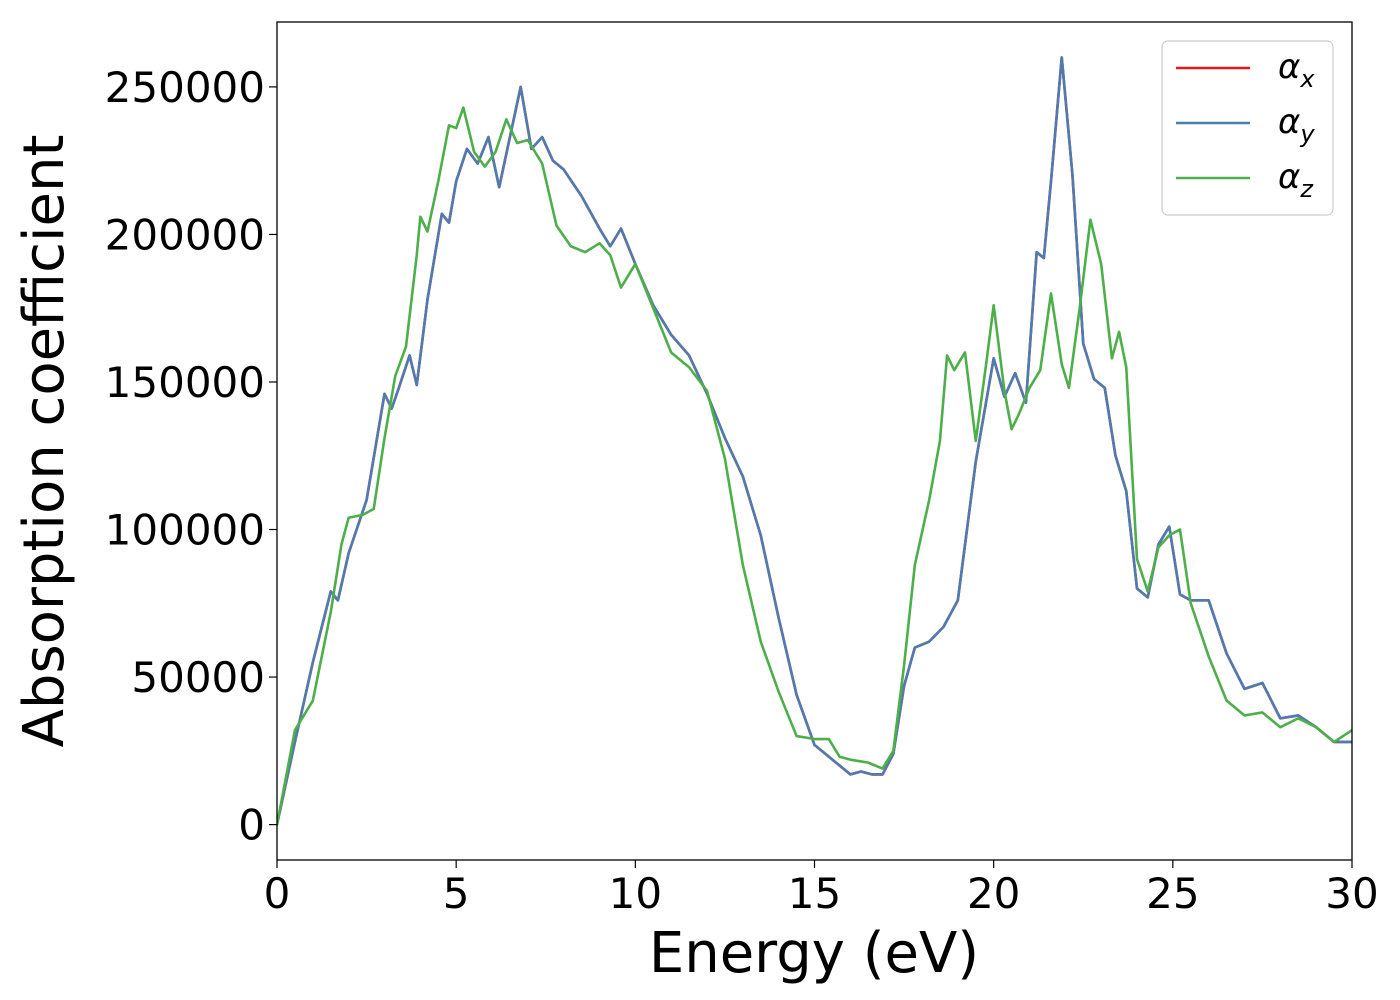 The width and height of the screenshot is (1400, 1000). What do you see at coordinates (185, 234) in the screenshot?
I see `y-tick-label: 200000` at bounding box center [185, 234].